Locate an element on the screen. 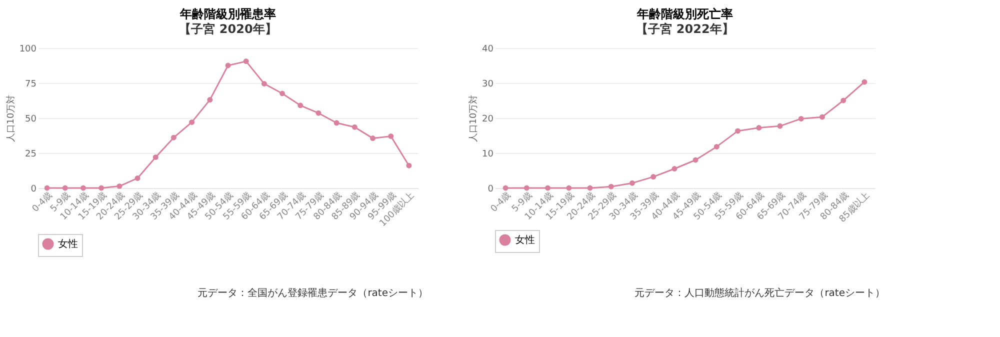 The height and width of the screenshot is (337, 1000). chart-subtitle: 【子宮 2020年】 is located at coordinates (228, 29).